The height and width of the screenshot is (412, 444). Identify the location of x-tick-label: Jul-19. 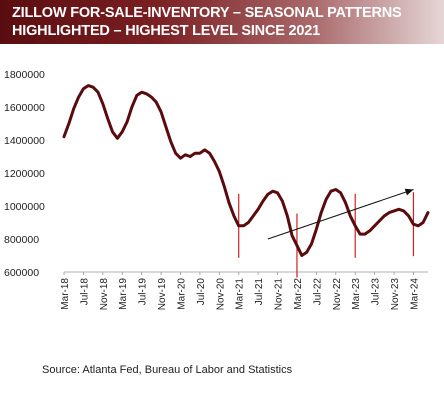
(143, 292).